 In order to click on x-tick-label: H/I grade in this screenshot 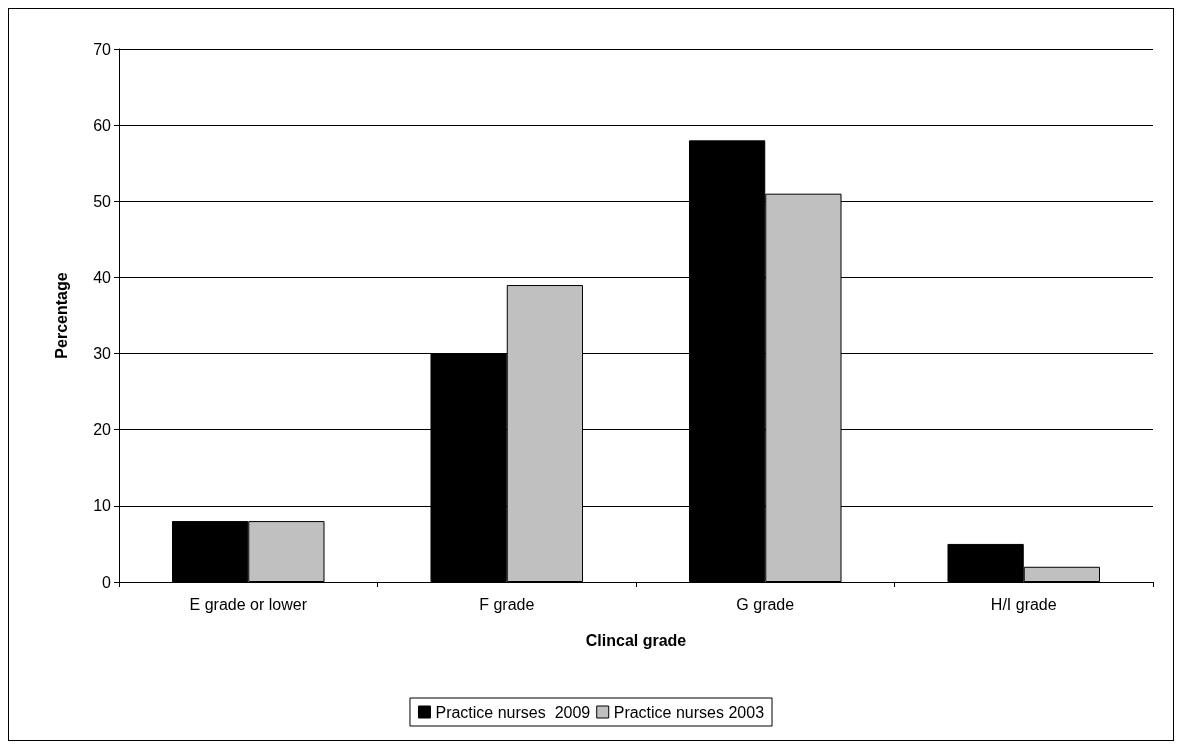, I will do `click(1023, 604)`.